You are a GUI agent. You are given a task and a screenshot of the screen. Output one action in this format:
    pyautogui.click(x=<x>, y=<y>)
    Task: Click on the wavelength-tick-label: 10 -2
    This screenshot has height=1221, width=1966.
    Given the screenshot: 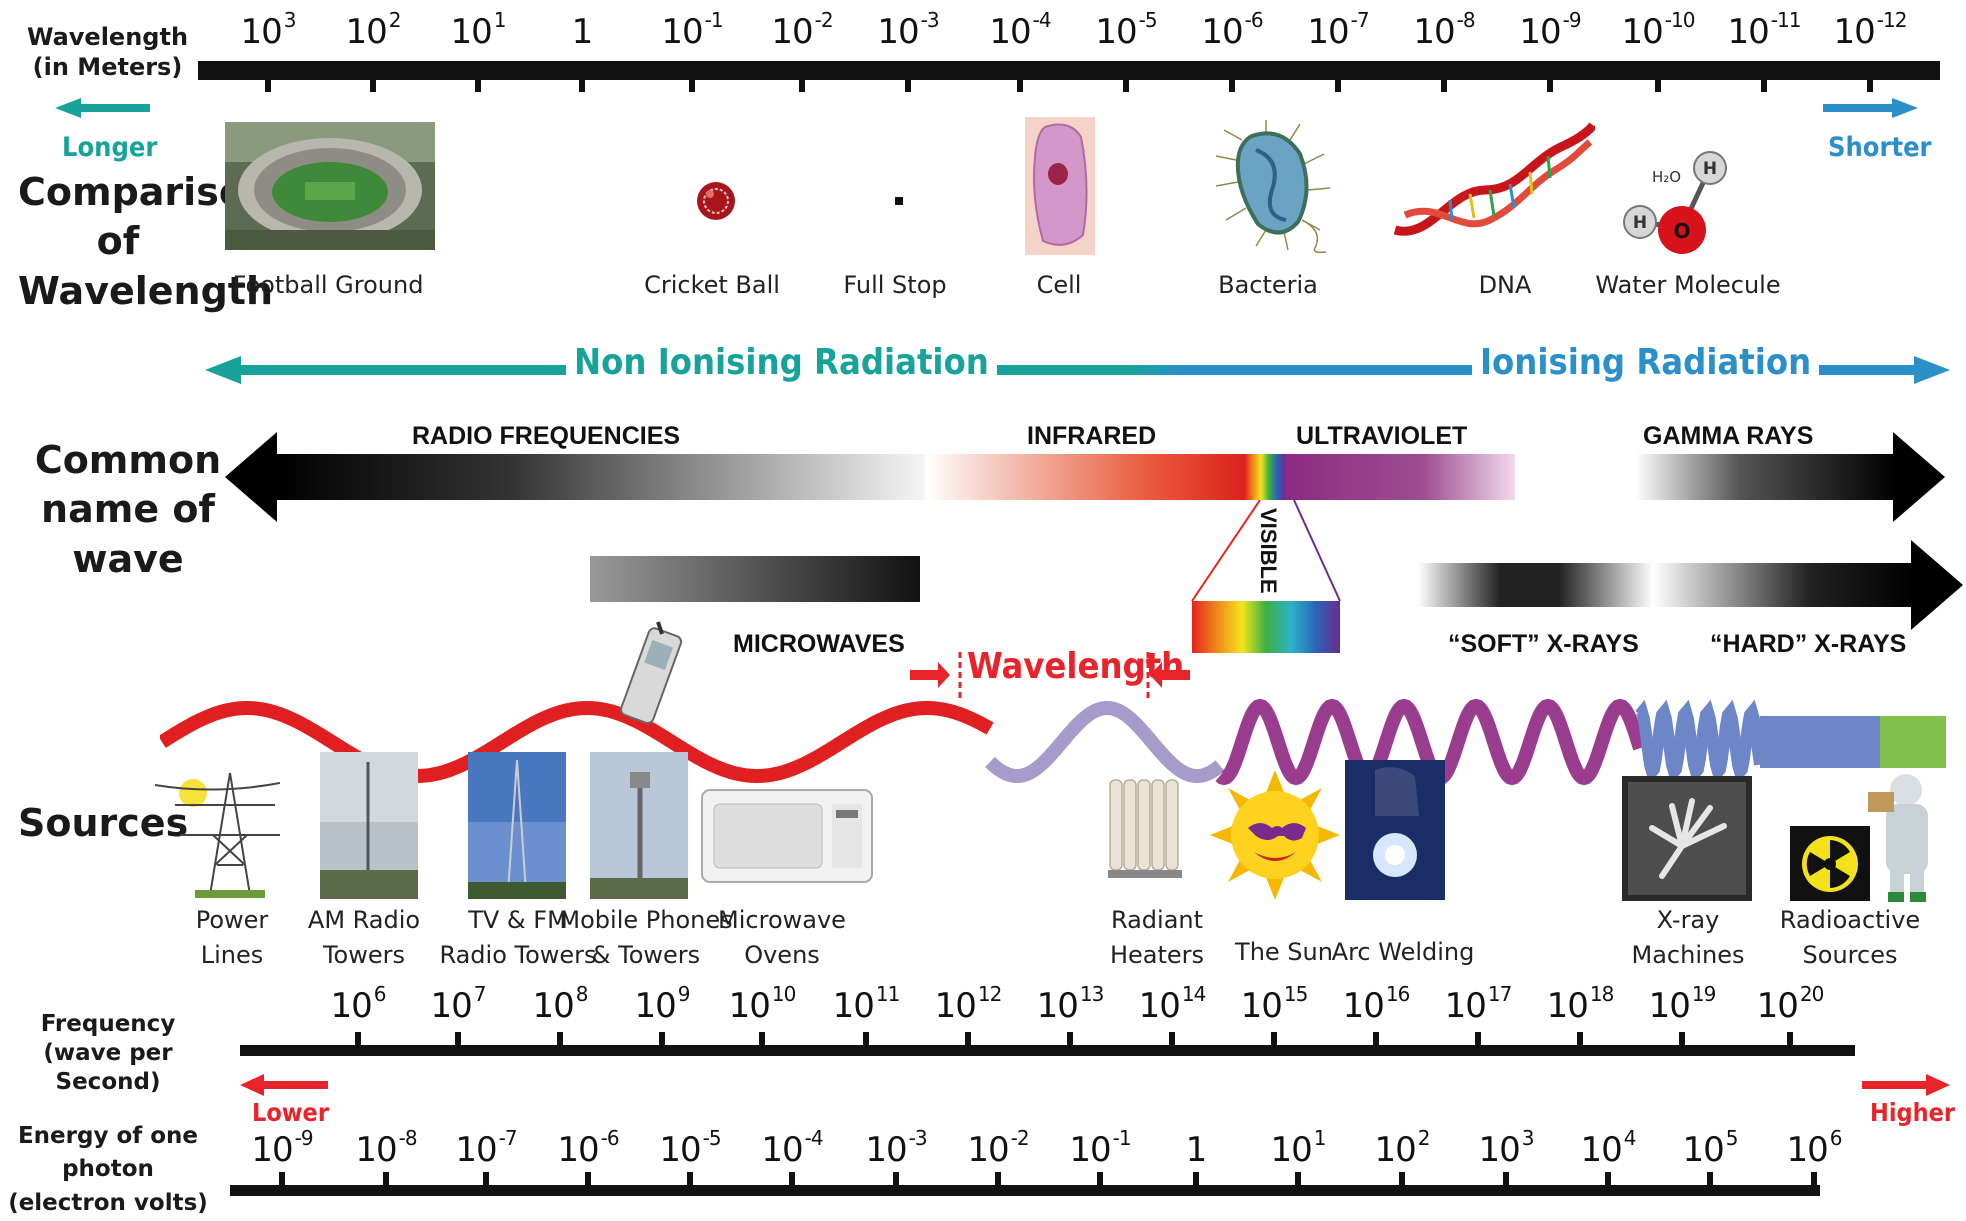 What is the action you would take?
    pyautogui.click(x=802, y=30)
    